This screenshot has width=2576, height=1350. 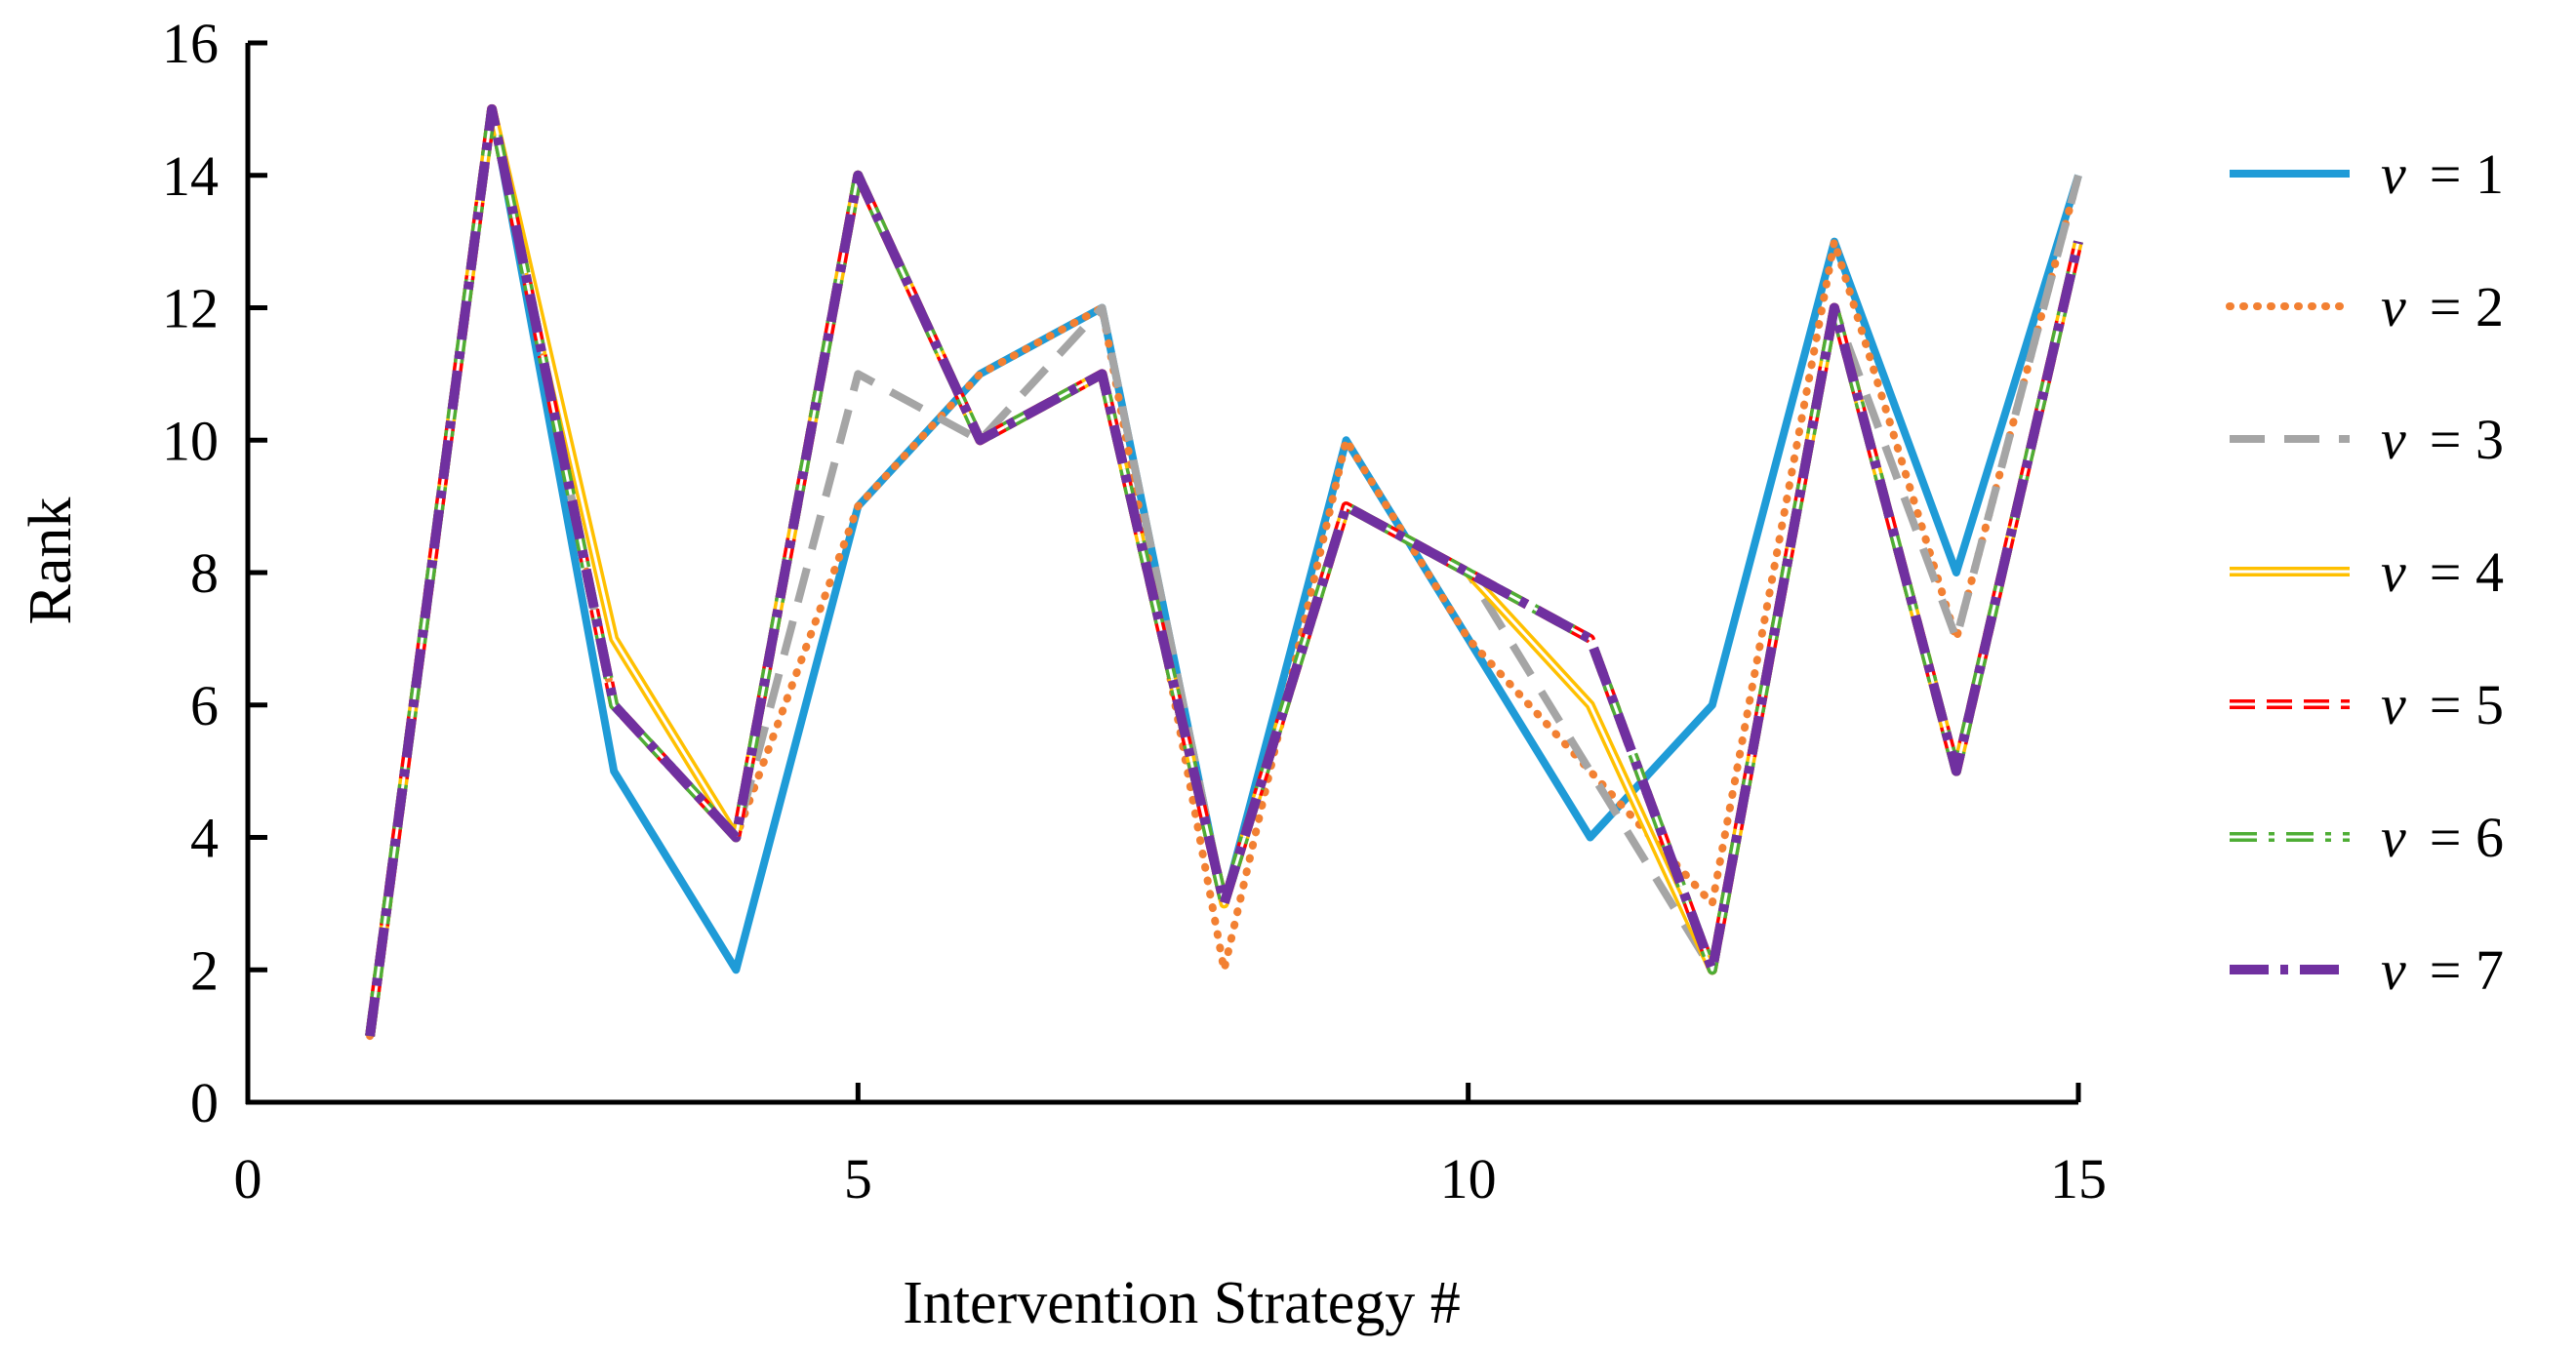 What do you see at coordinates (190, 309) in the screenshot?
I see `y-tick-label: 12` at bounding box center [190, 309].